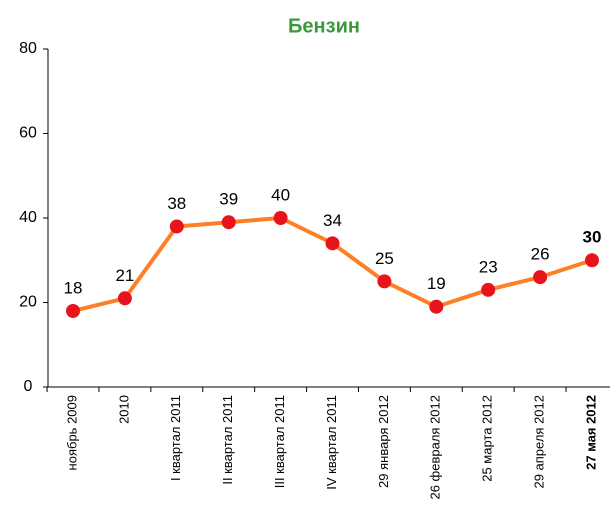  Describe the element at coordinates (488, 266) in the screenshot. I see `data-label: 23` at that location.